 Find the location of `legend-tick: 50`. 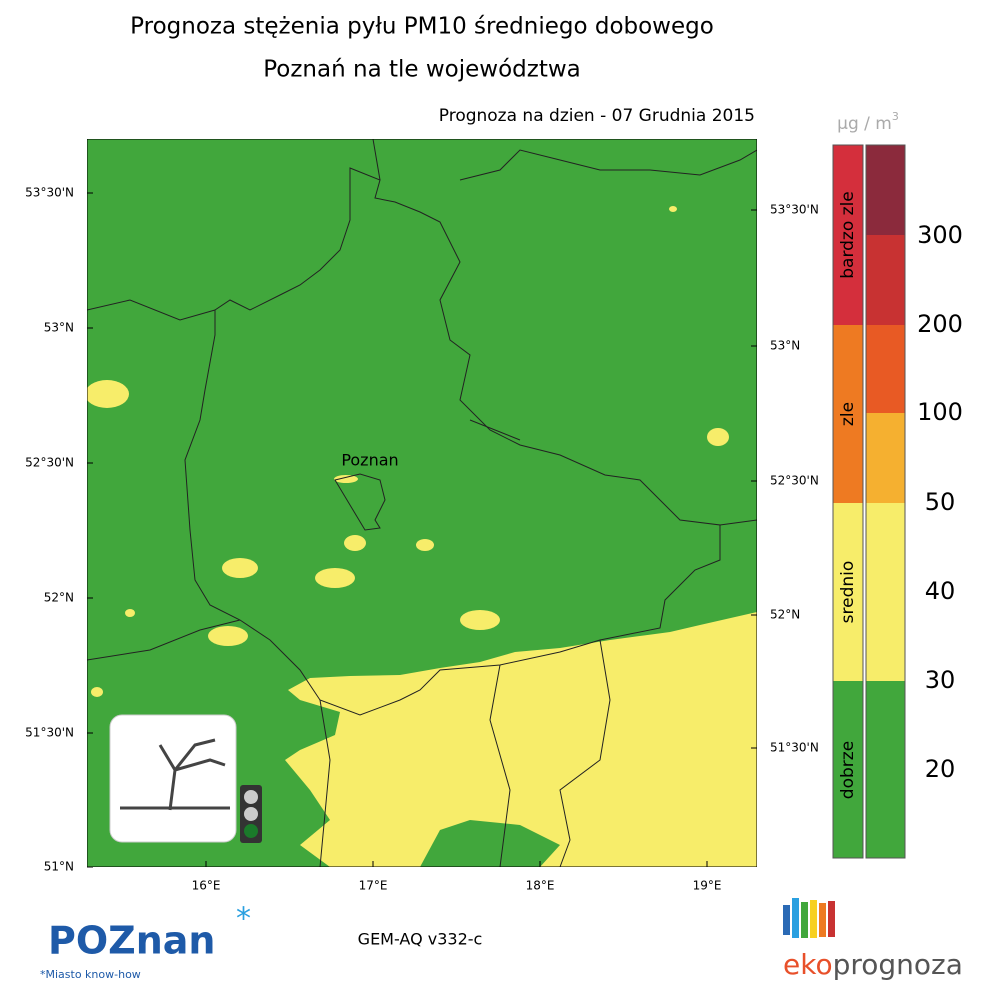

legend-tick: 50 is located at coordinates (940, 502).